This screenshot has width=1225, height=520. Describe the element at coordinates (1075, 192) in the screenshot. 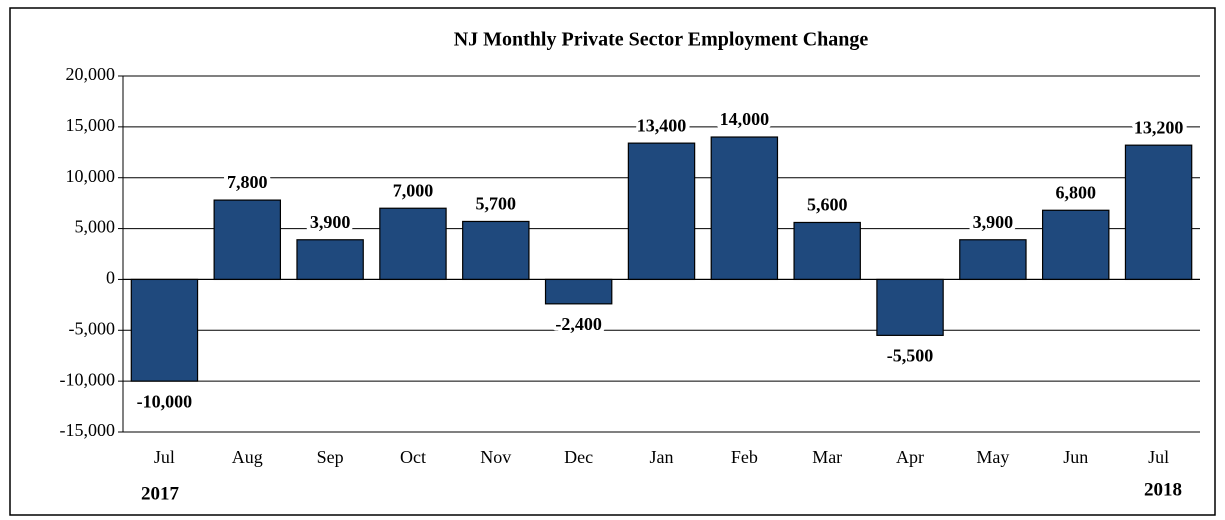

I see `value-label: 6,800` at that location.